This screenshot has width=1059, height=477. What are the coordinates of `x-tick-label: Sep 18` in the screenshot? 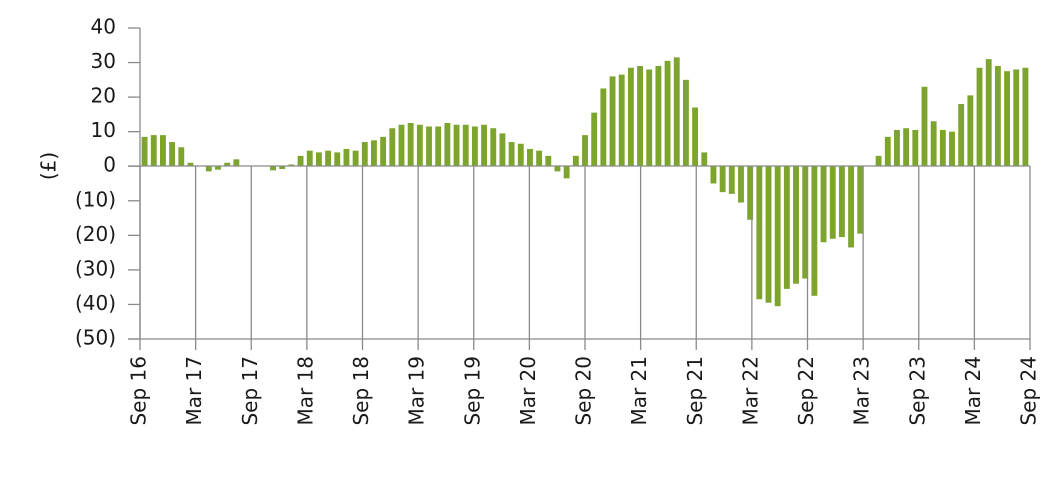 It's located at (361, 391).